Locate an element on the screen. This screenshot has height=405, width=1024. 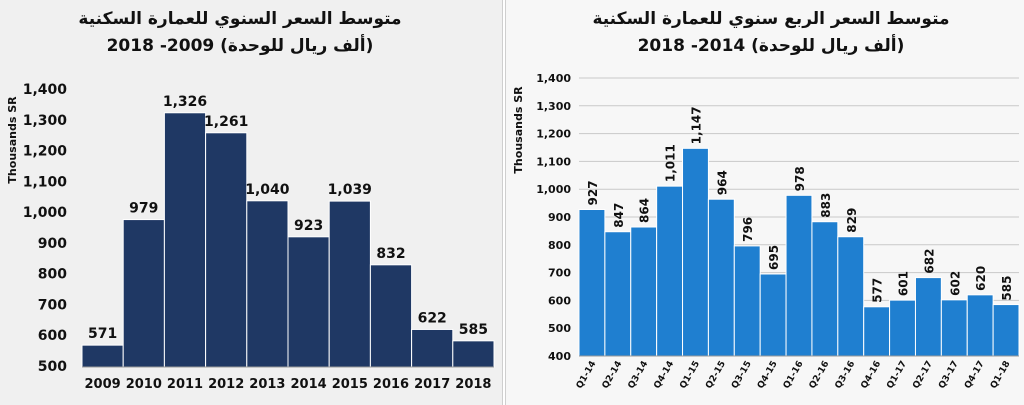
x-tick-label: Q2-15 is located at coordinates (716, 375).